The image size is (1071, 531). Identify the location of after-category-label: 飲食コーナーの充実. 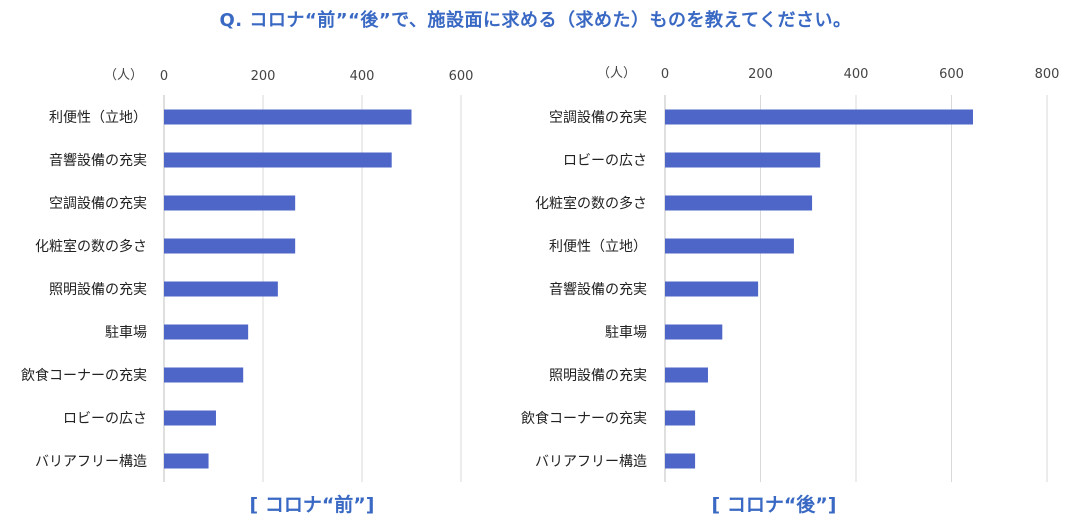
(584, 418).